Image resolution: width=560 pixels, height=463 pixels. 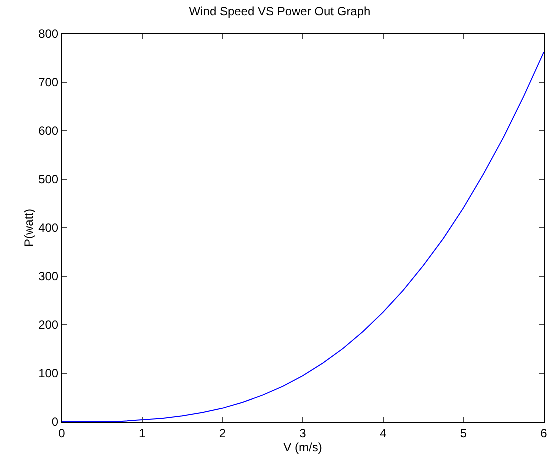 I want to click on y-axis-title: P(watt), so click(x=29, y=228).